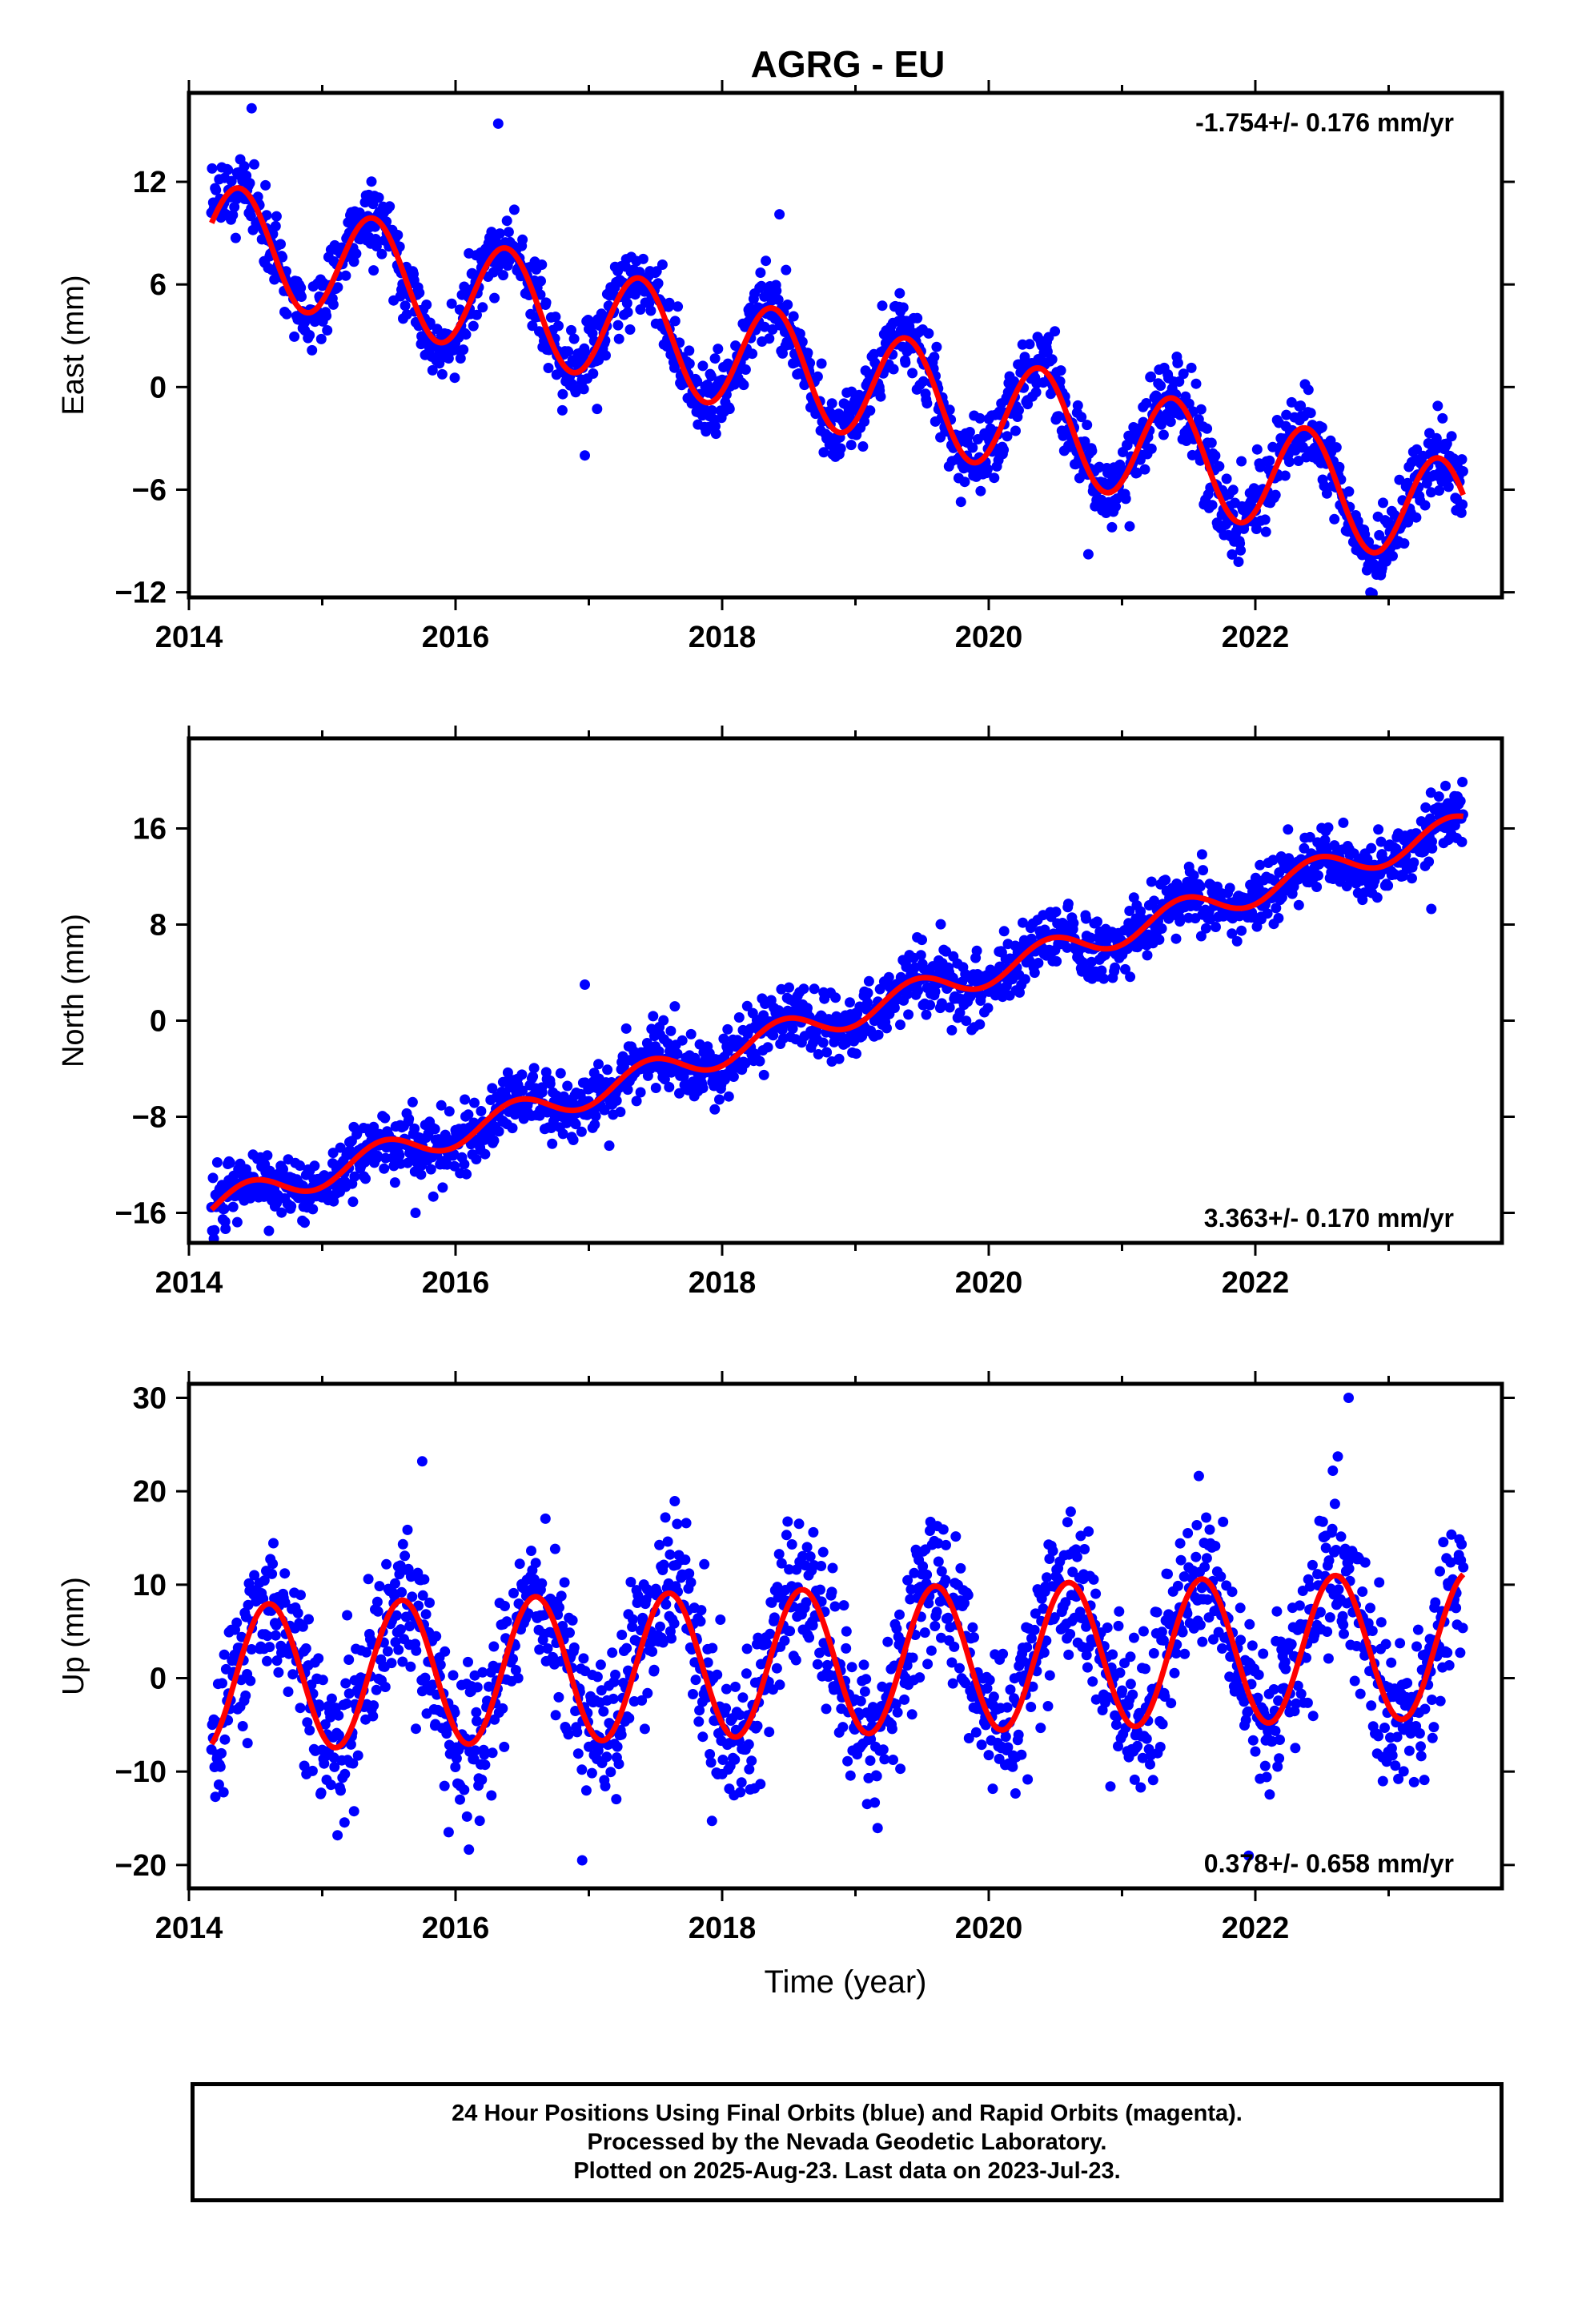  I want to click on velocity-annotation: -1.754+/- 0.176 mm/yr, so click(1325, 123).